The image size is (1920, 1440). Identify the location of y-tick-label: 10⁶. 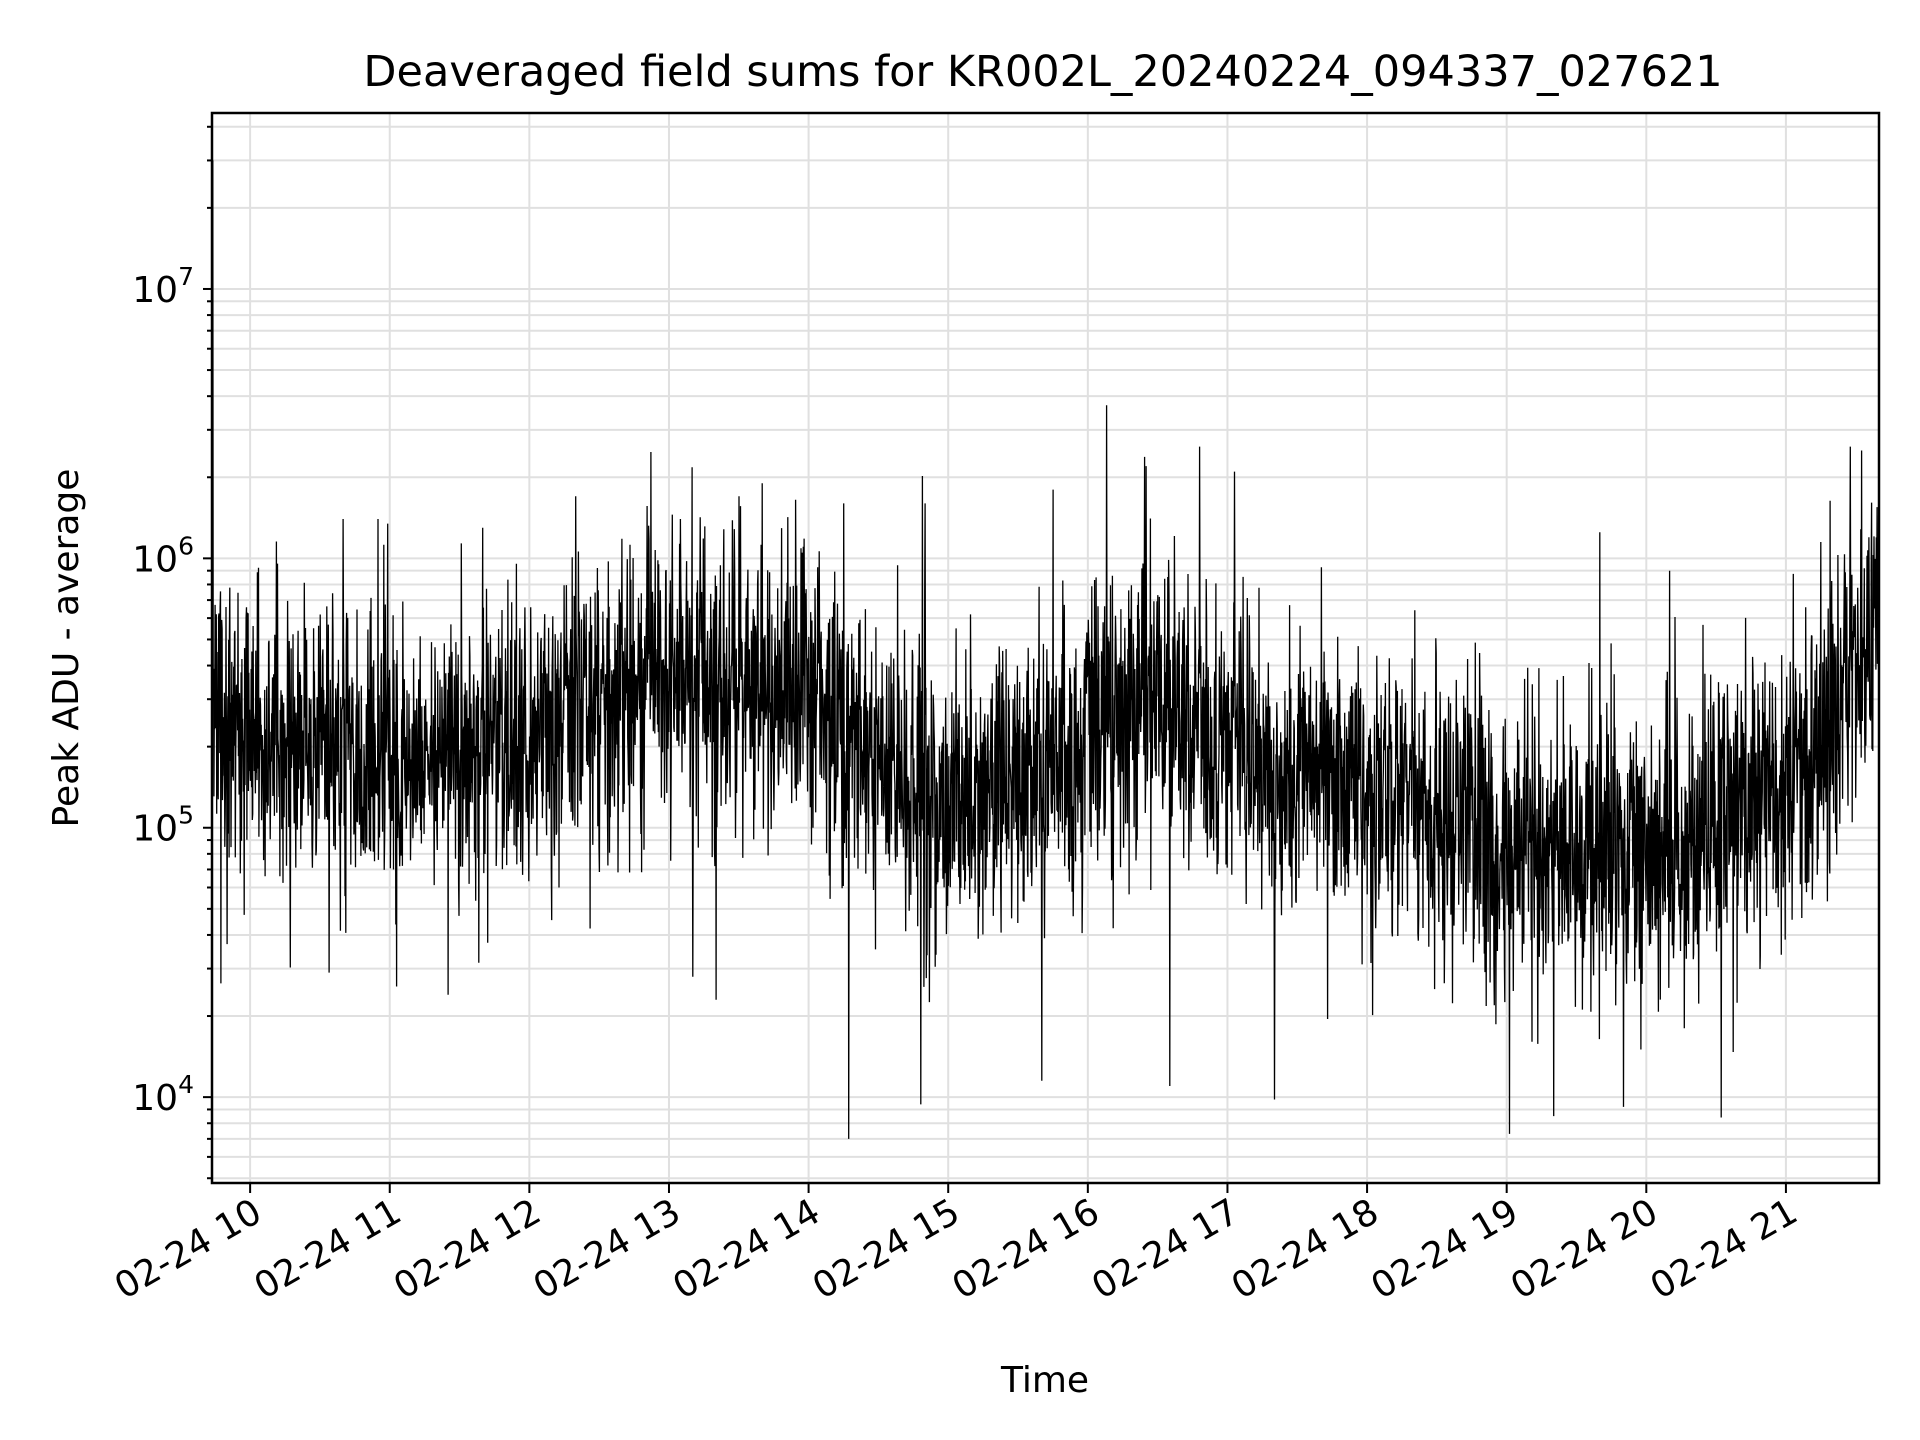
(163, 555).